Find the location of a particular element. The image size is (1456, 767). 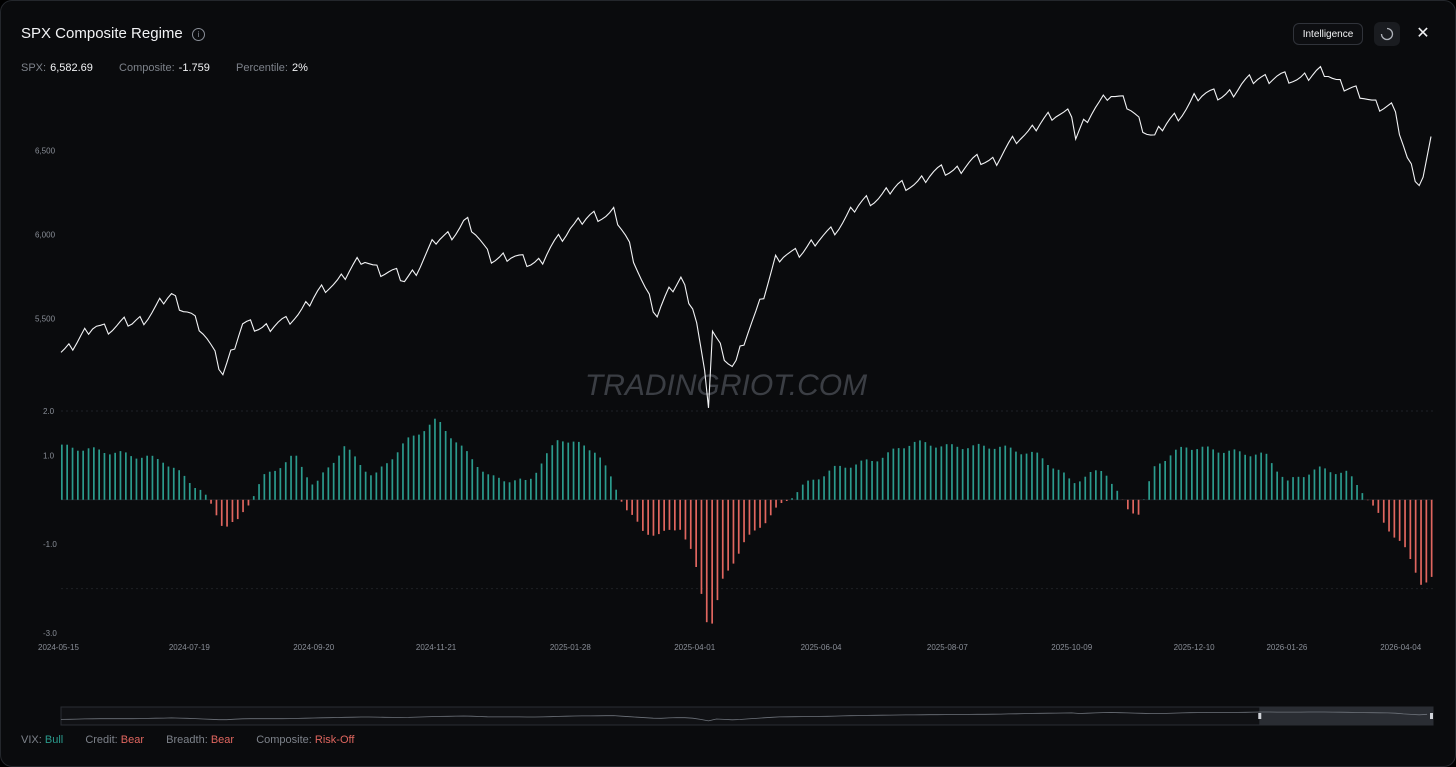

spx-y-tick-label: 5,500 is located at coordinates (45, 318).